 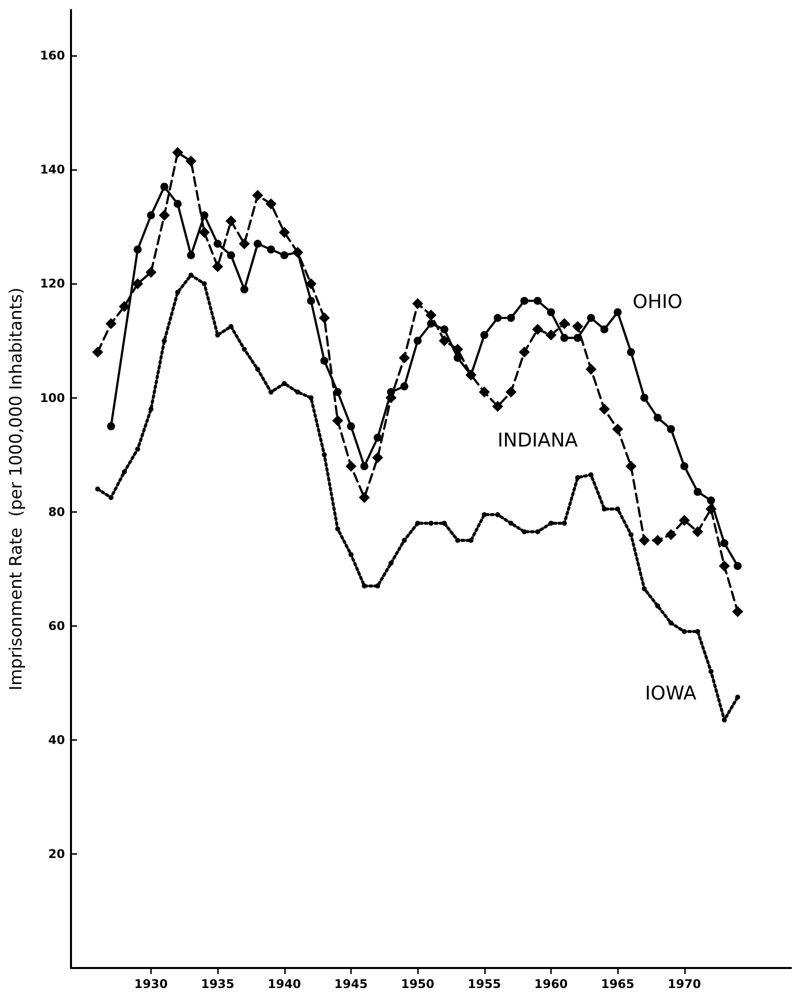 I want to click on y-tick-label: 100, so click(x=52, y=397).